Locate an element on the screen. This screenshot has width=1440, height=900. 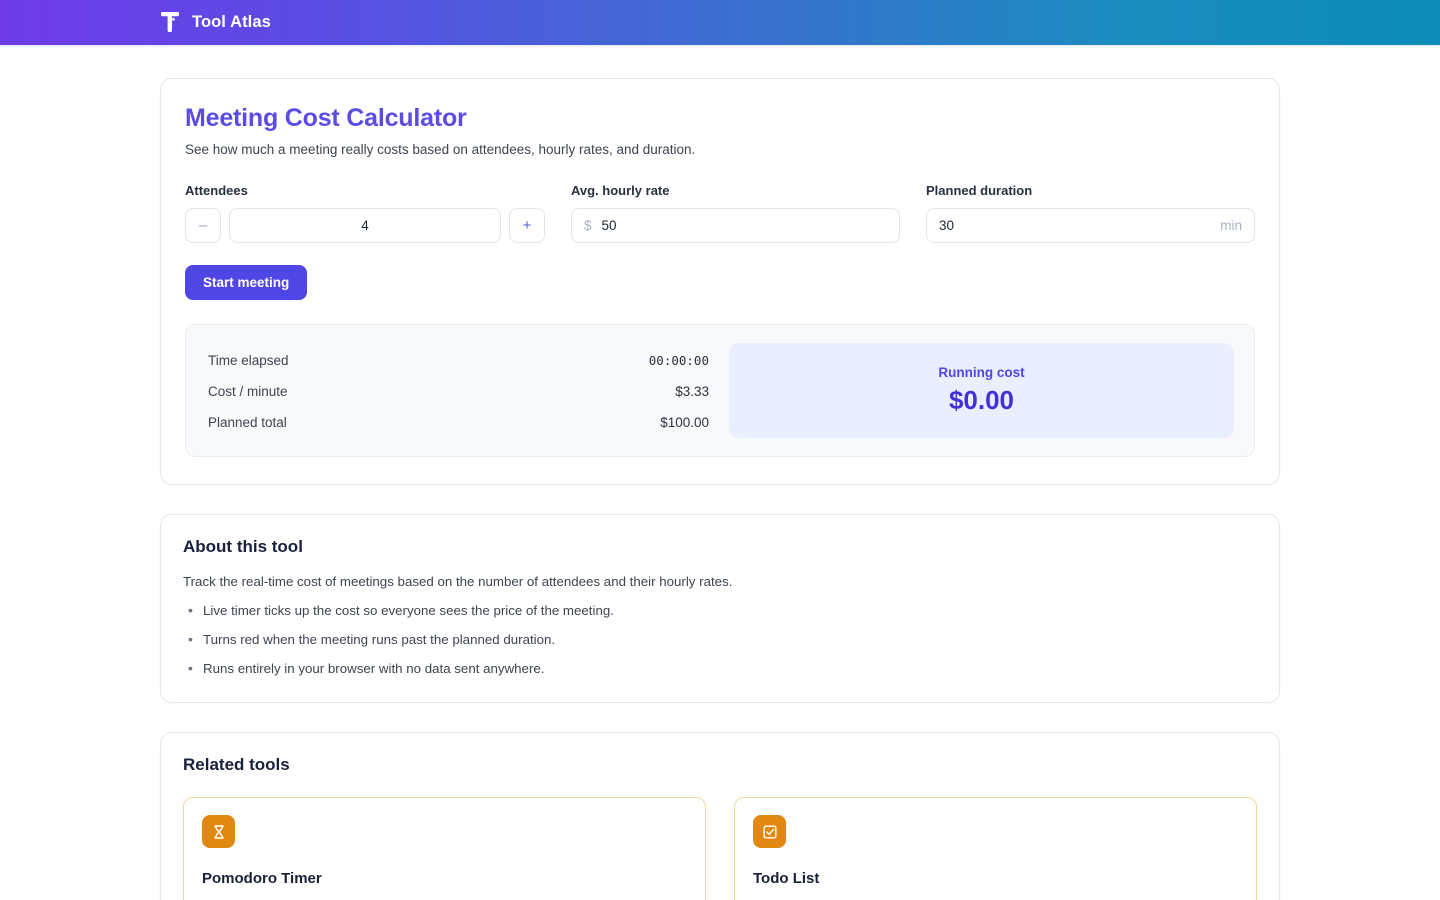
hourly-rate-input: $ 50 is located at coordinates (735, 225).